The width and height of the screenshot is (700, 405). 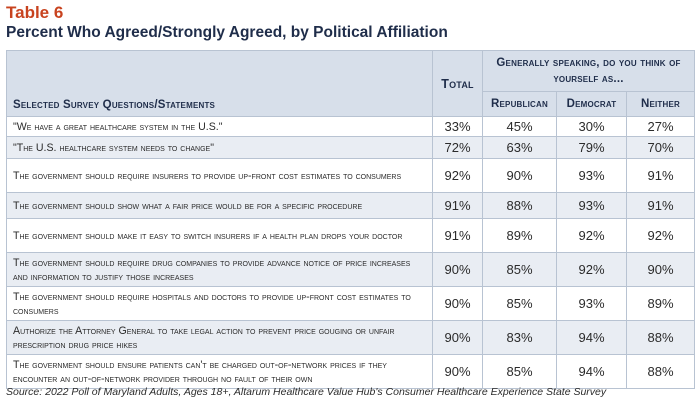 I want to click on neither-cell: 89%, so click(x=660, y=303).